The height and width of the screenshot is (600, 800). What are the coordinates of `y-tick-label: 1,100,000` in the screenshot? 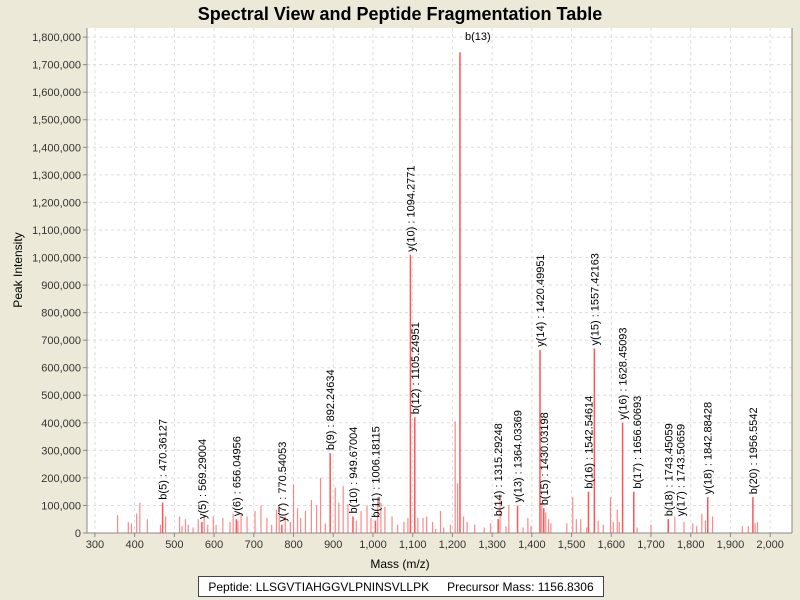 It's located at (56, 231).